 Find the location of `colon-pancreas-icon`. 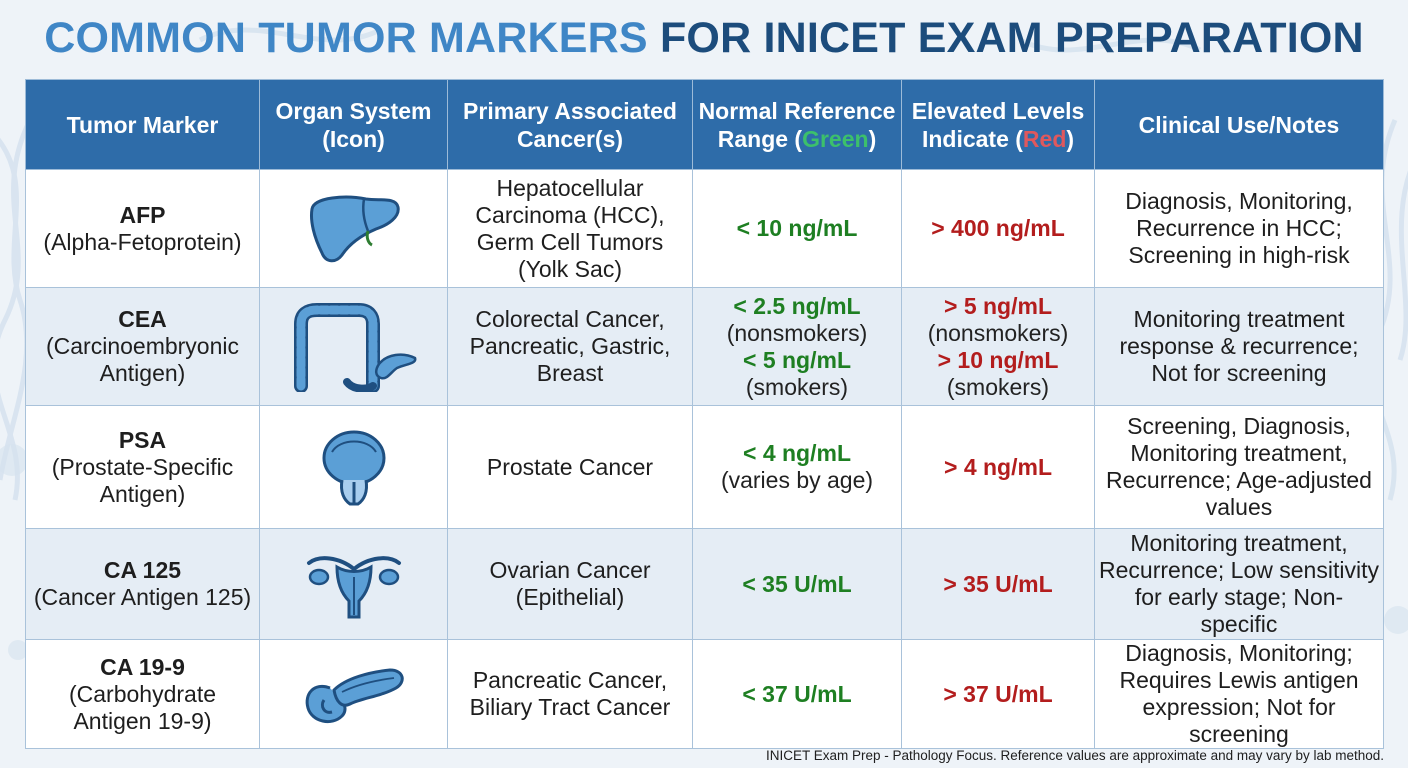

colon-pancreas-icon is located at coordinates (354, 347).